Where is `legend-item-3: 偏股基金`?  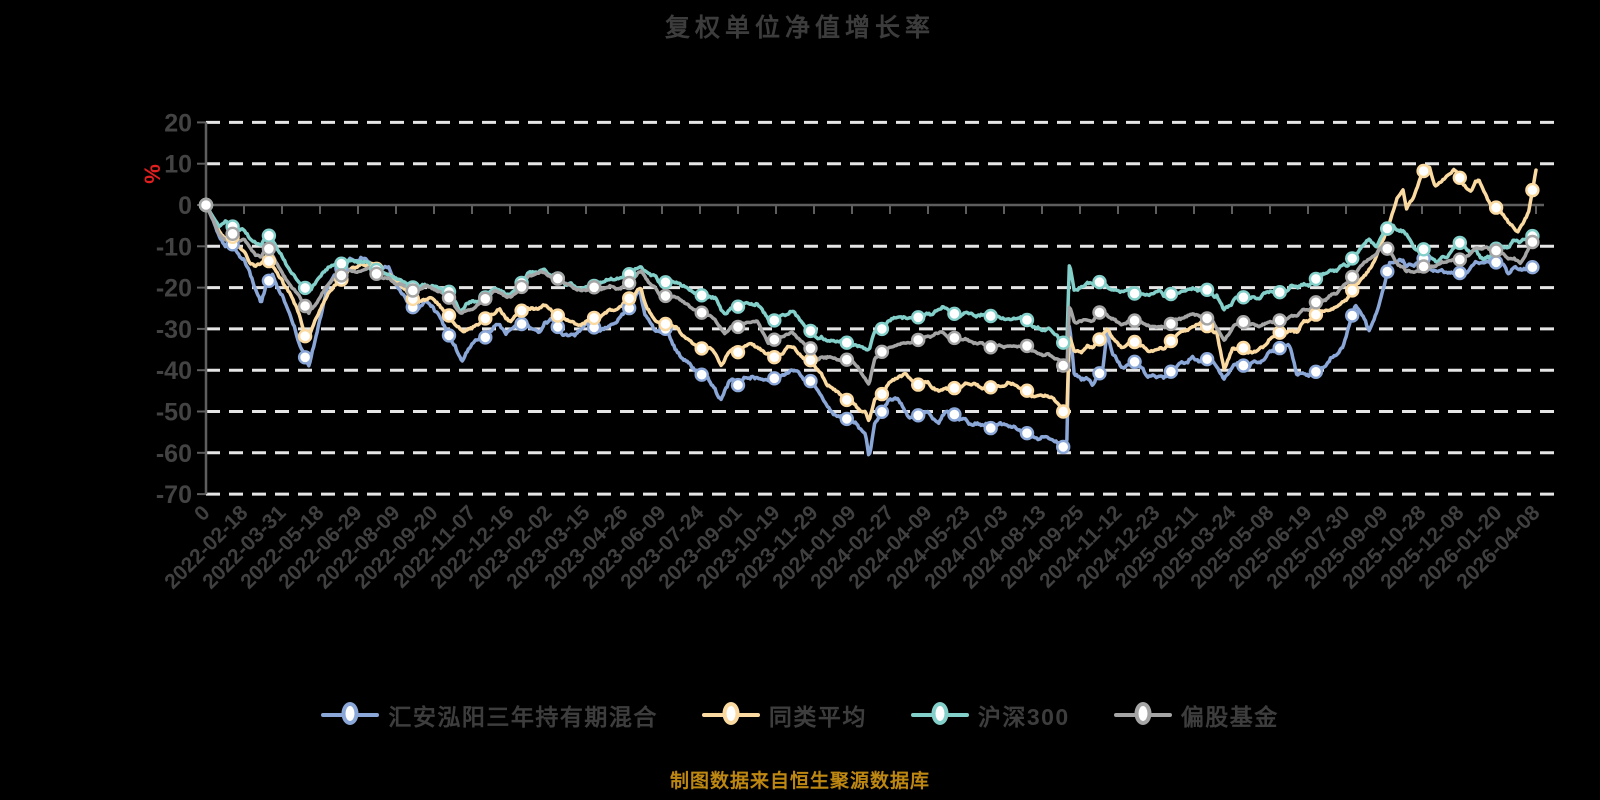 legend-item-3: 偏股基金 is located at coordinates (1196, 715).